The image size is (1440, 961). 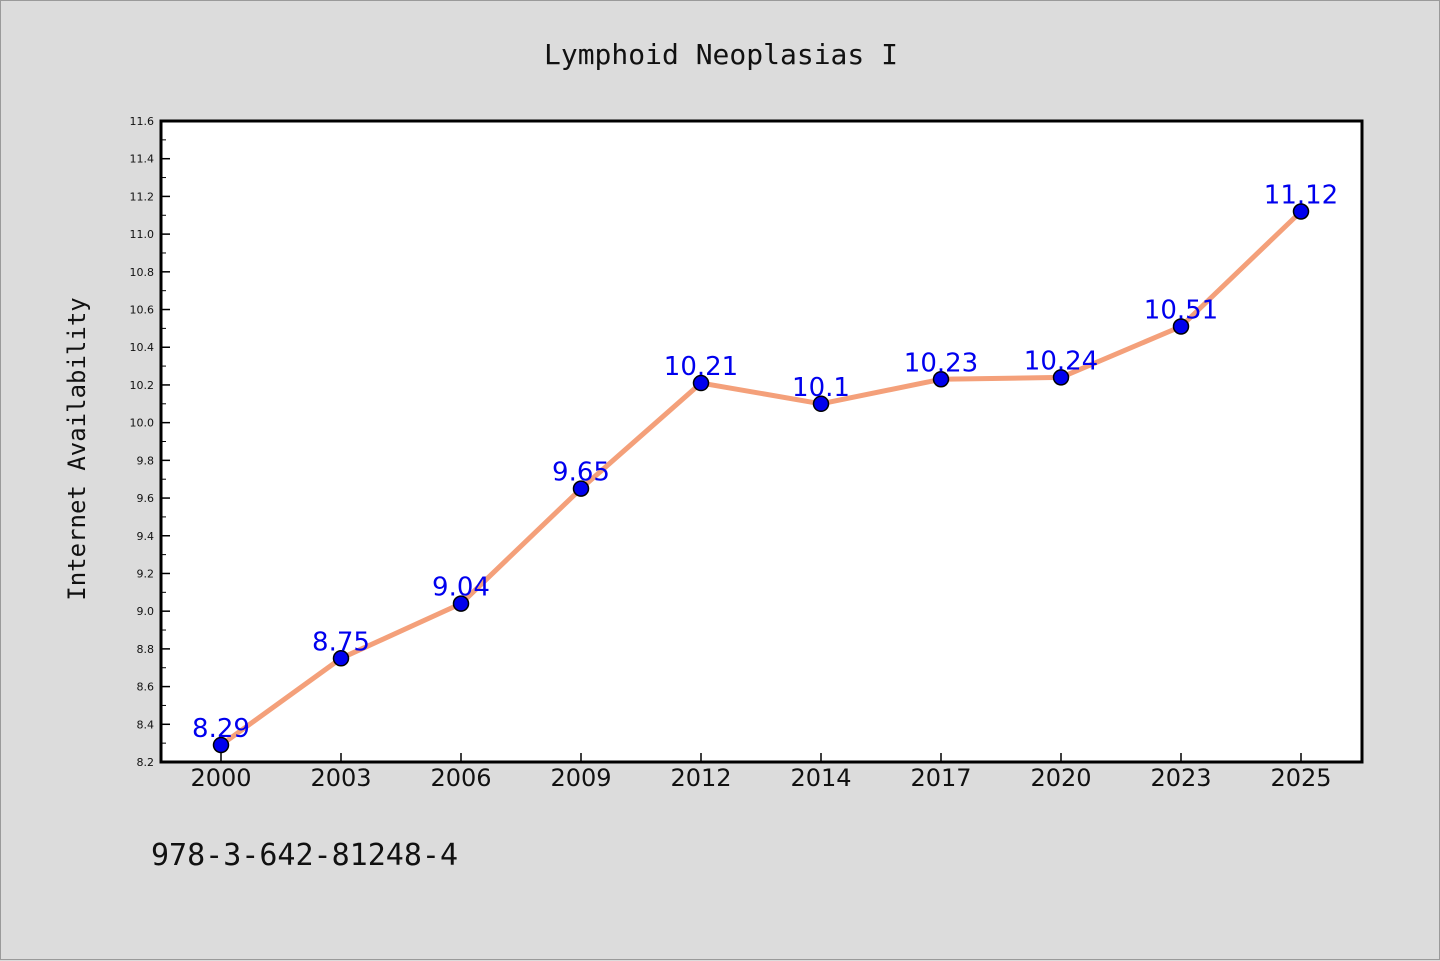 What do you see at coordinates (146, 649) in the screenshot?
I see `y-tick-label: 8.8` at bounding box center [146, 649].